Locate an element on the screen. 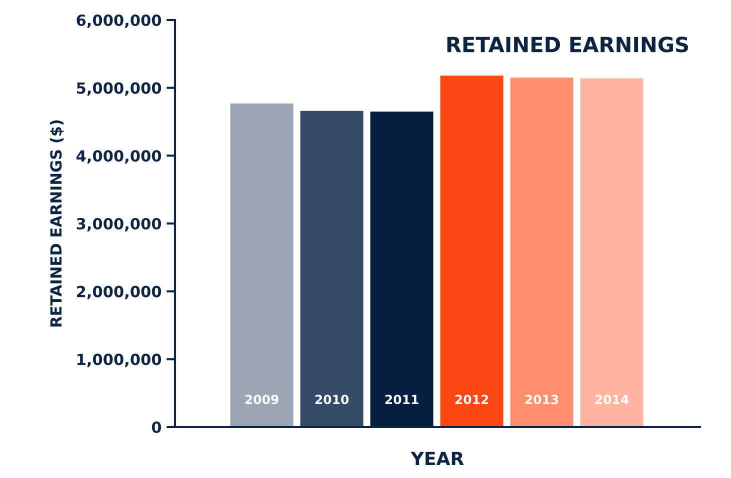  y-tick-label: 1,000,000 is located at coordinates (120, 361).